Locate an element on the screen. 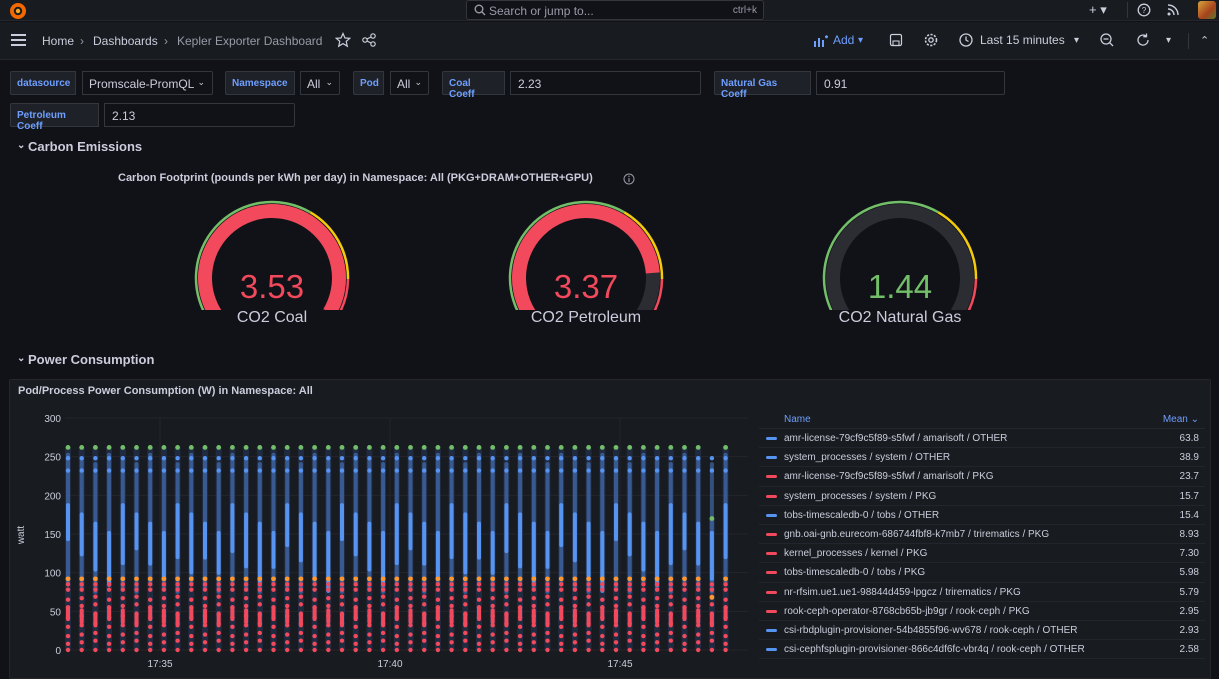 The height and width of the screenshot is (679, 1219). share-icon is located at coordinates (369, 40).